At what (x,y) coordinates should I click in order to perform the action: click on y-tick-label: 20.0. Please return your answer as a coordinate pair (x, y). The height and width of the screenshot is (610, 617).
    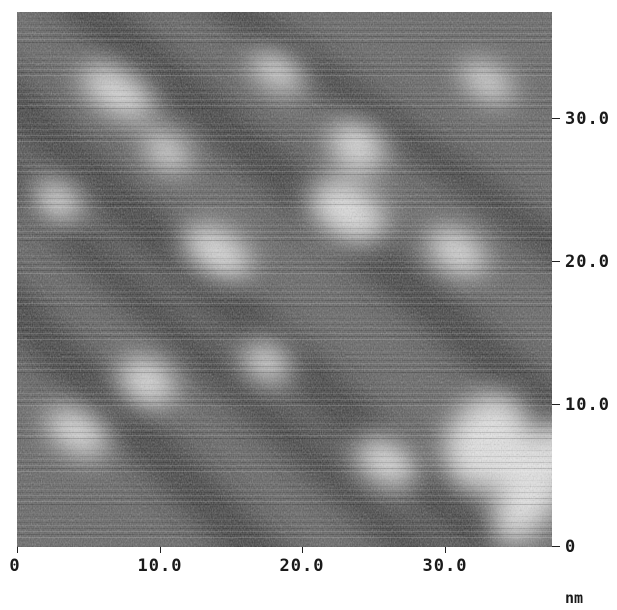
    Looking at the image, I should click on (587, 262).